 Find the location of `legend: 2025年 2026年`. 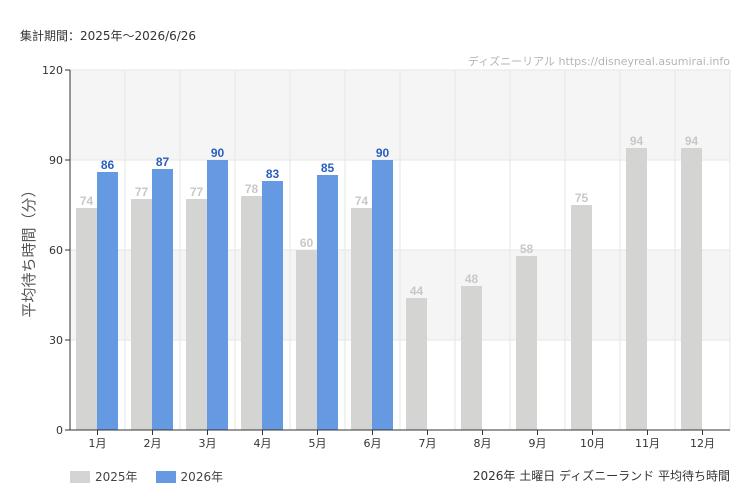

legend: 2025年 2026年 is located at coordinates (155, 476).